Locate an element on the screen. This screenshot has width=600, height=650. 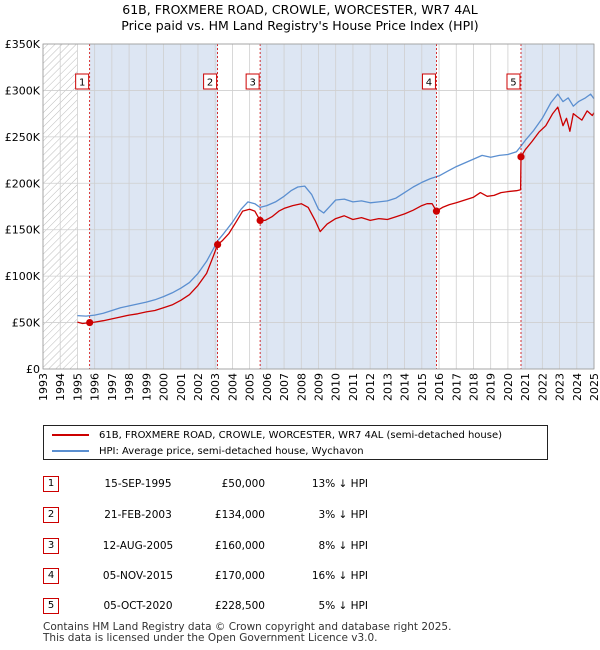
sale-number-badge: 2 is located at coordinates (51, 515).